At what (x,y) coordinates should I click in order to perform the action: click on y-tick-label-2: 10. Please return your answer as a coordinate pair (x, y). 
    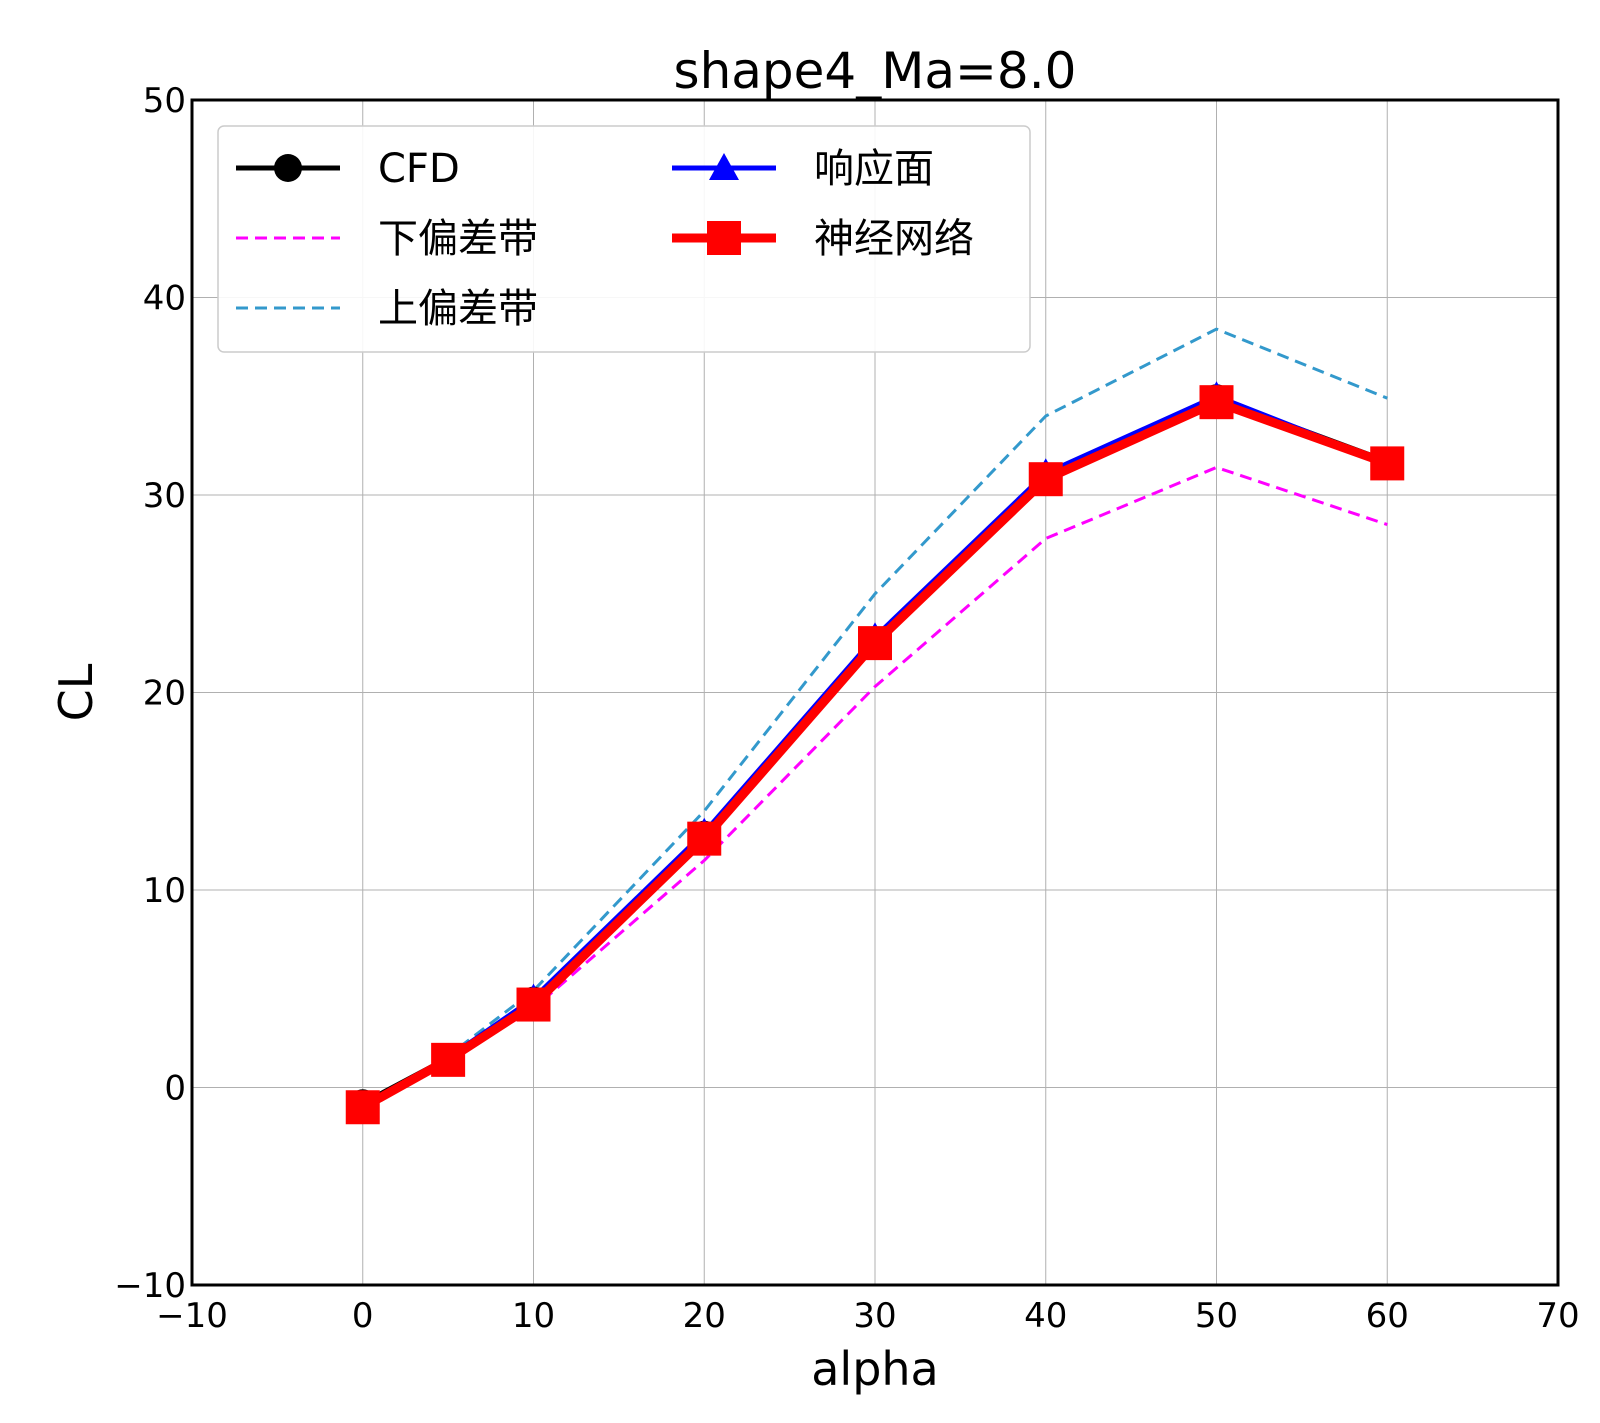
    Looking at the image, I should click on (164, 891).